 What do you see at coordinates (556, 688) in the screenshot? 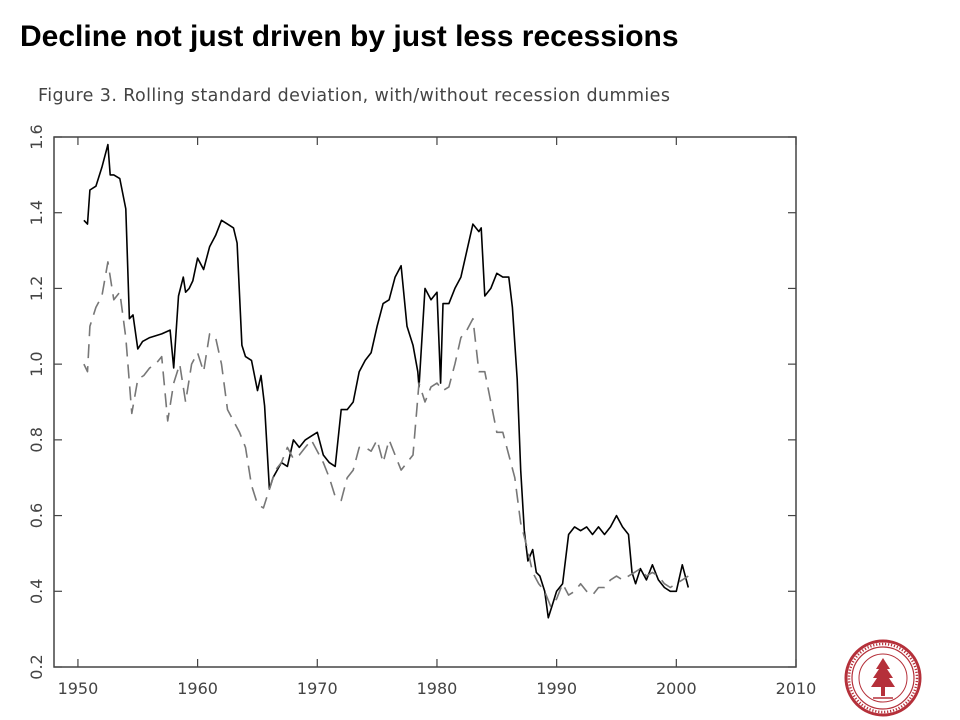
I see `x-tick-label: 1990` at bounding box center [556, 688].